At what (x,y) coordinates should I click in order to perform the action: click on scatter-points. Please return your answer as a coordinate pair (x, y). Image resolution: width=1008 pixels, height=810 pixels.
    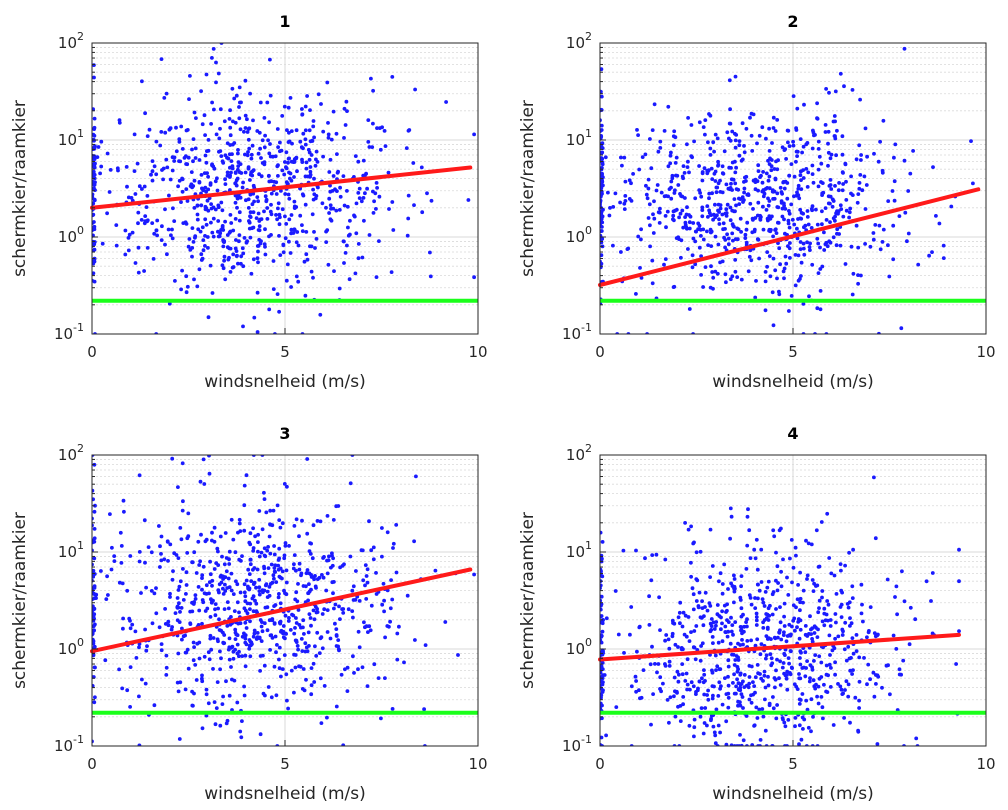
    Looking at the image, I should click on (787, 190).